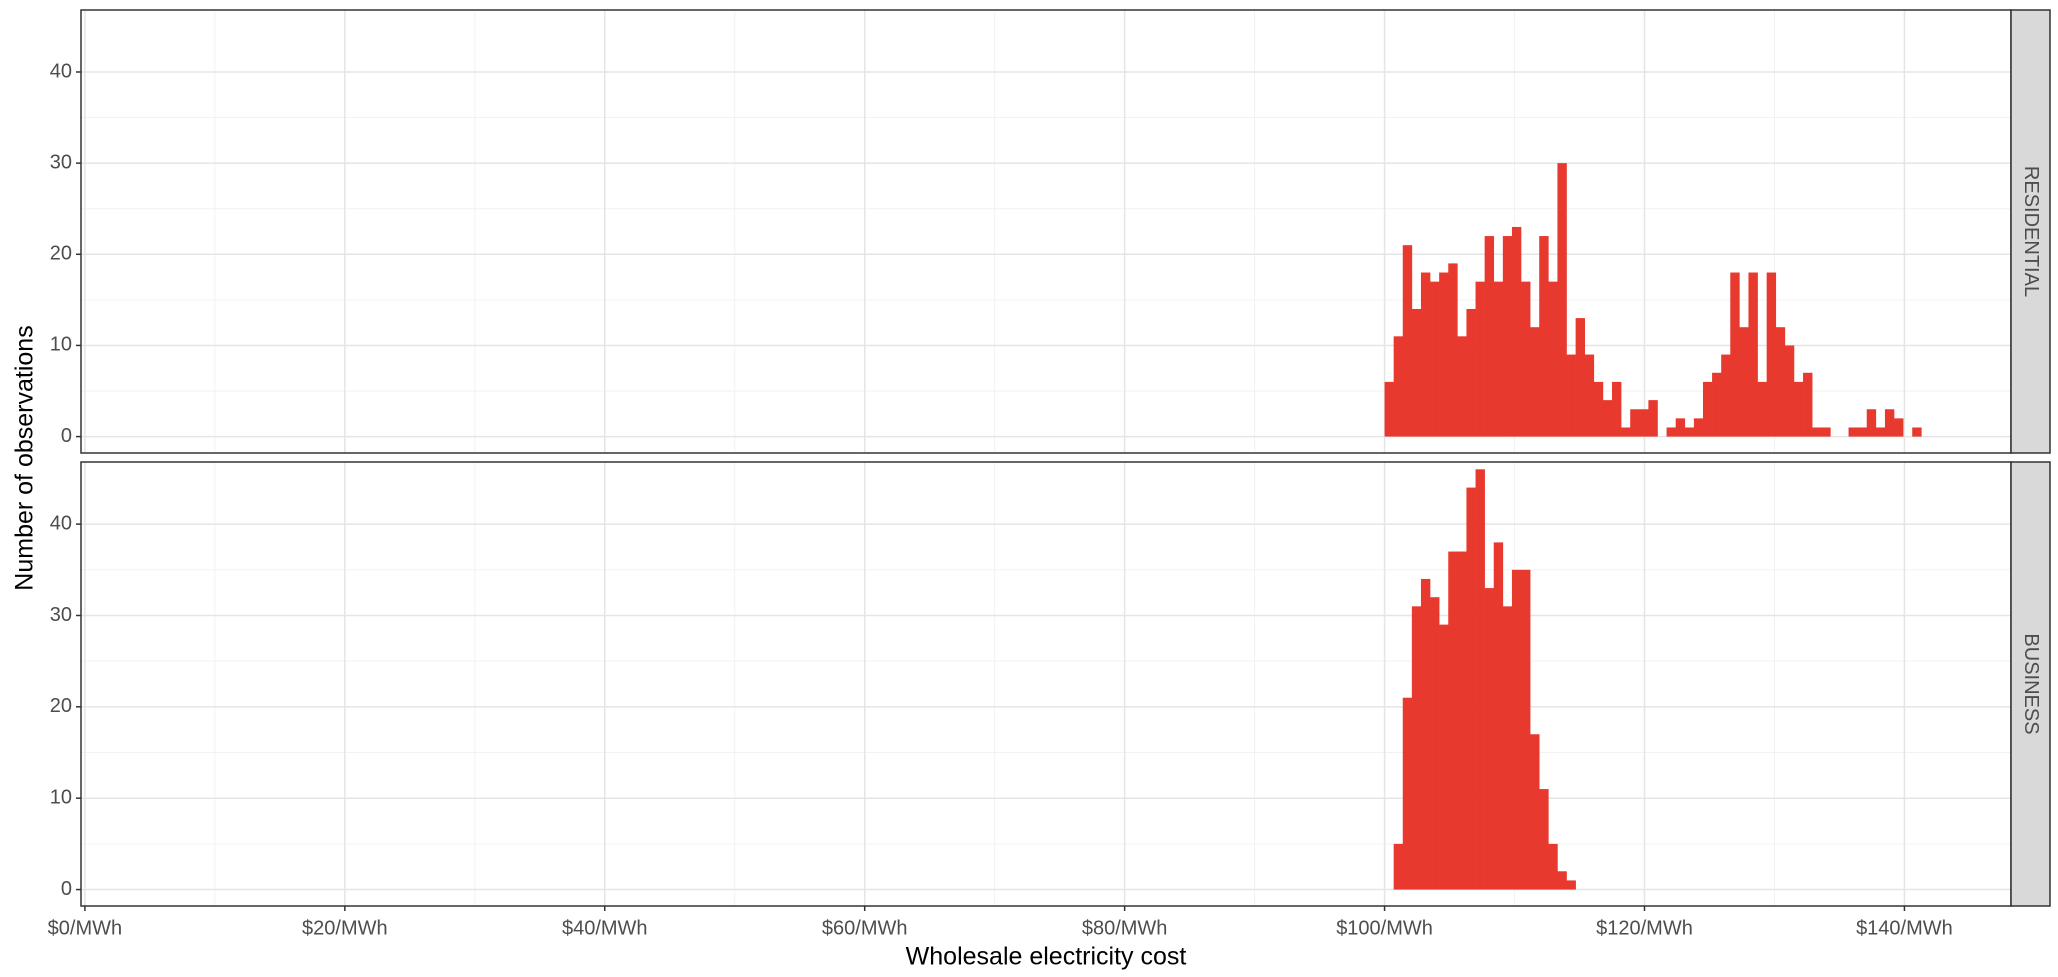 This screenshot has height=977, width=2058. What do you see at coordinates (1046, 957) in the screenshot?
I see `x-axis-label: Wholesale electricity cost` at bounding box center [1046, 957].